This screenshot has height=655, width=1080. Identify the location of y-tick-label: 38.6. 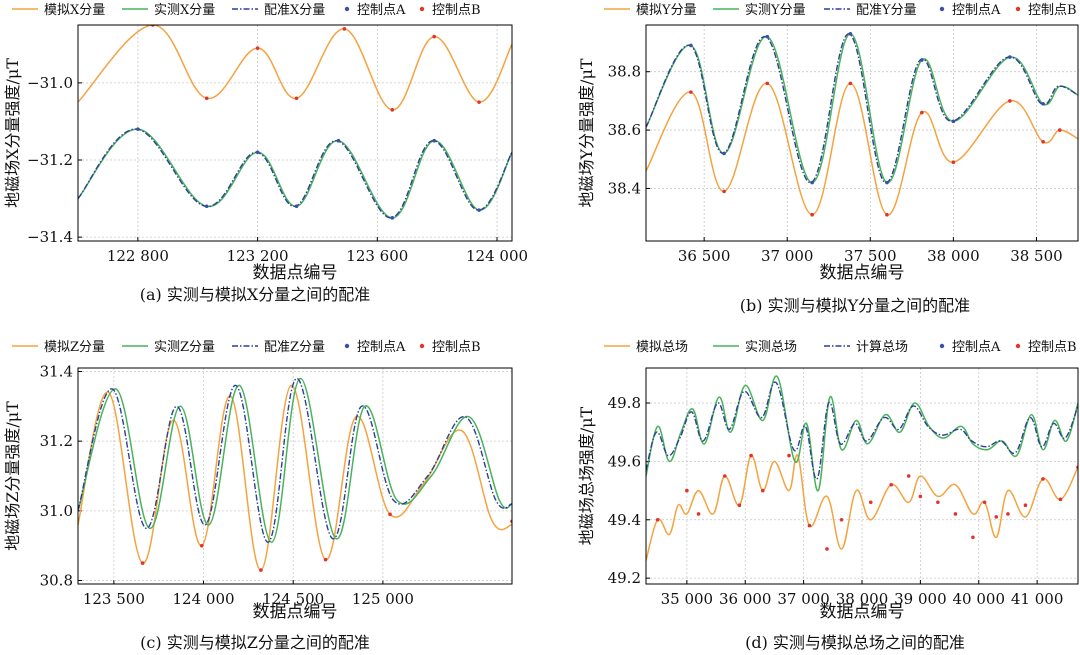
(624, 130).